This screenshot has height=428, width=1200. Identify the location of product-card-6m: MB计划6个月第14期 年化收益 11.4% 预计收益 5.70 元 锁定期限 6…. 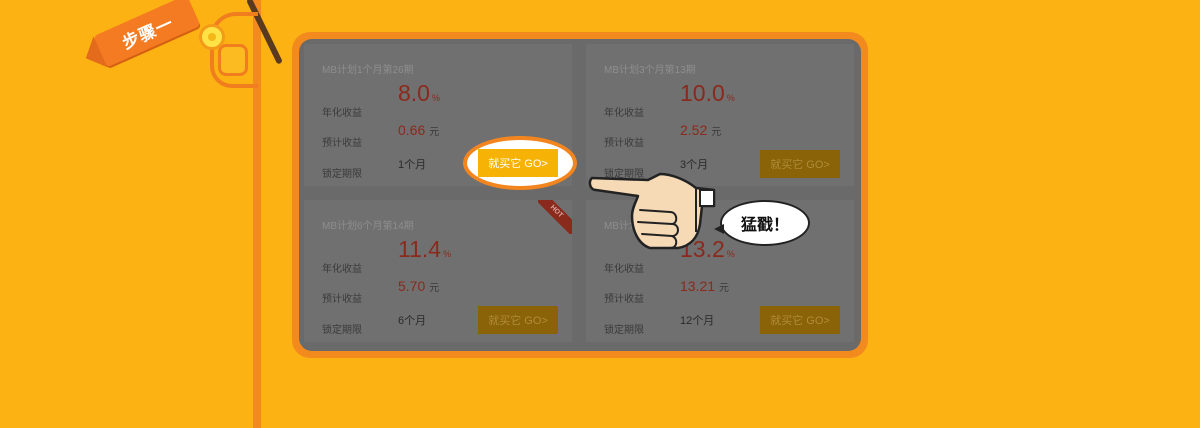
(438, 271).